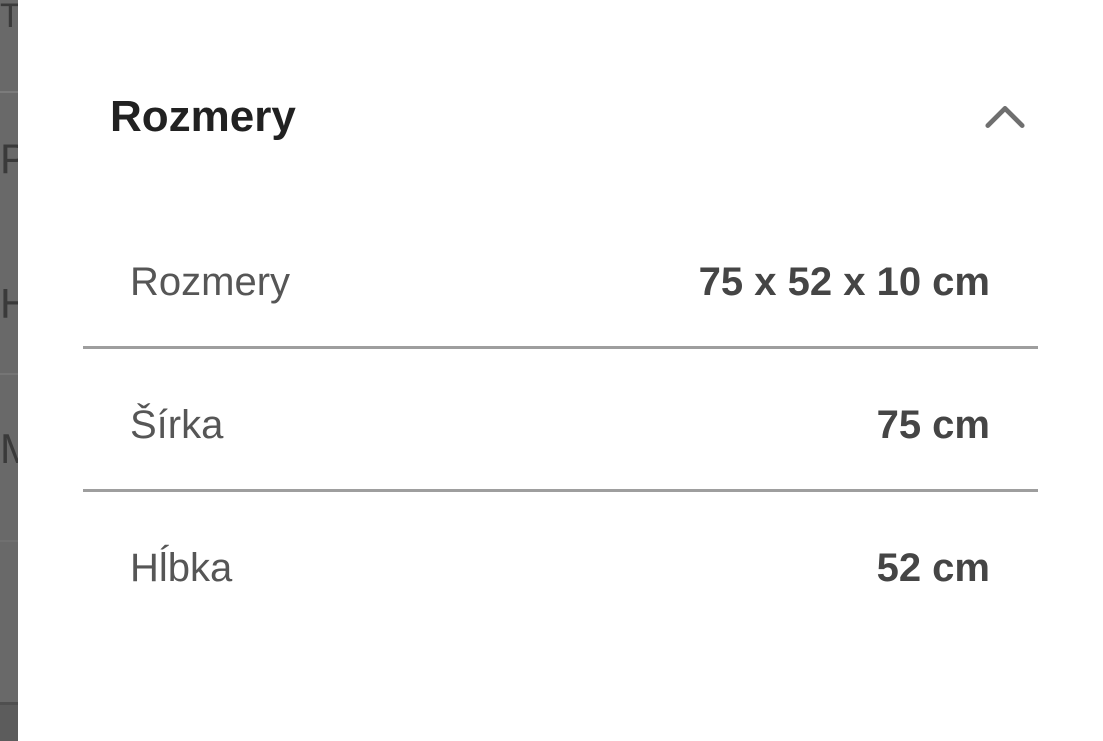 This screenshot has height=741, width=1103. Describe the element at coordinates (9, 448) in the screenshot. I see `background-text-fragment: M` at that location.